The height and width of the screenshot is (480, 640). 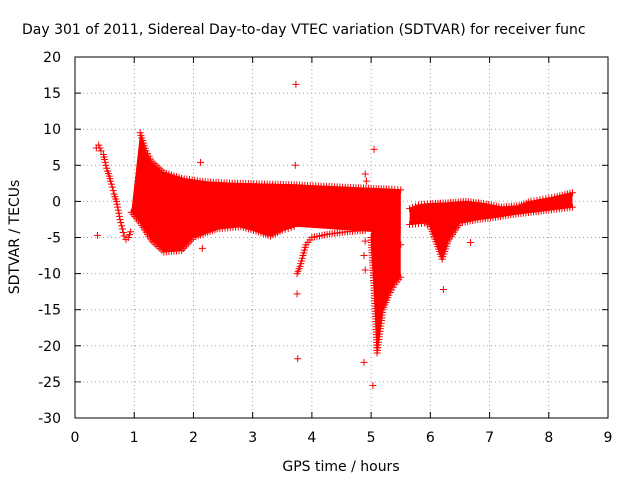 I want to click on x-tick-label: 9, so click(x=608, y=438).